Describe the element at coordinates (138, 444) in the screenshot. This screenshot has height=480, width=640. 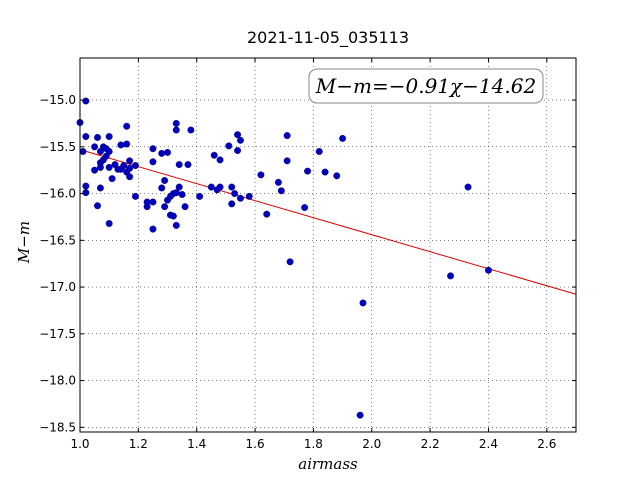
I see `x-tick-label: 1.2` at that location.